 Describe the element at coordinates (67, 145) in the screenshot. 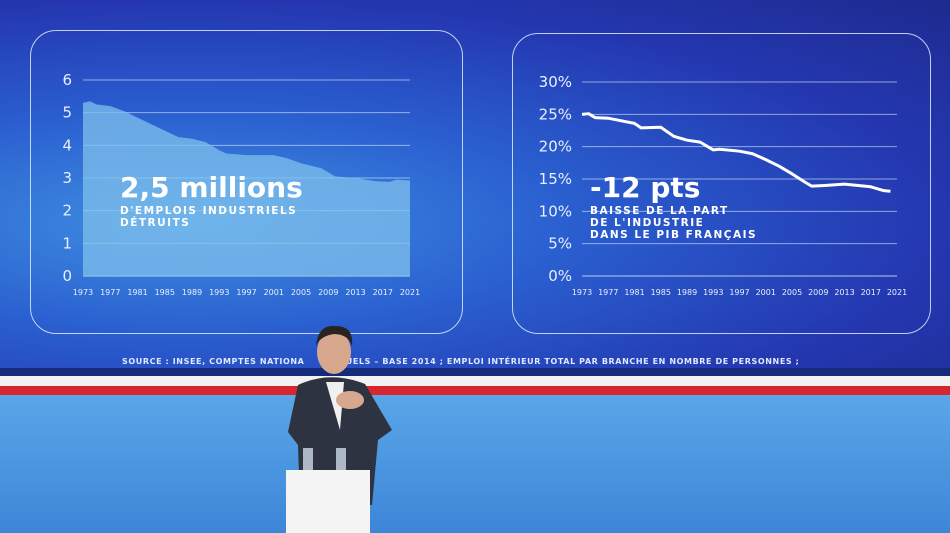

I see `y-tick-label: 4` at that location.